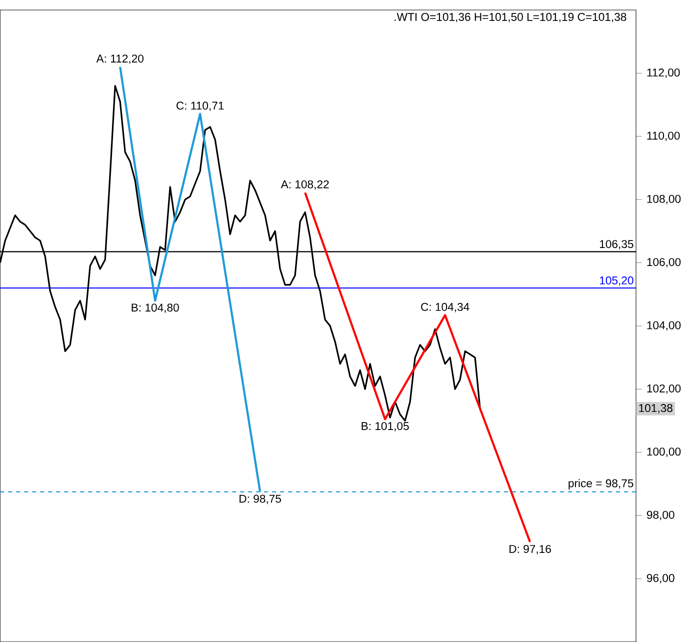 The width and height of the screenshot is (687, 642). I want to click on y-tick-label: 112,00, so click(663, 73).